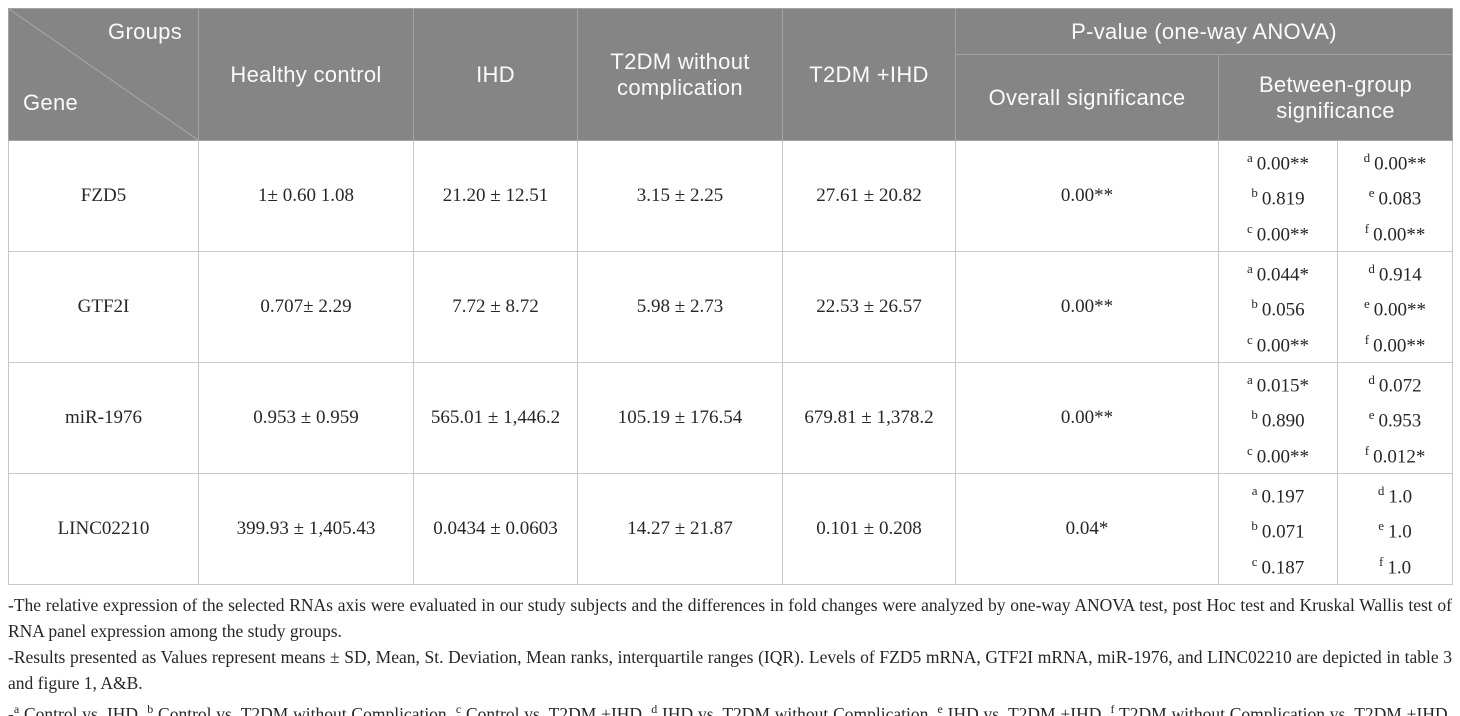 The height and width of the screenshot is (716, 1460). I want to click on header-pvalue-anova: P-value (one-way ANOVA), so click(1204, 31).